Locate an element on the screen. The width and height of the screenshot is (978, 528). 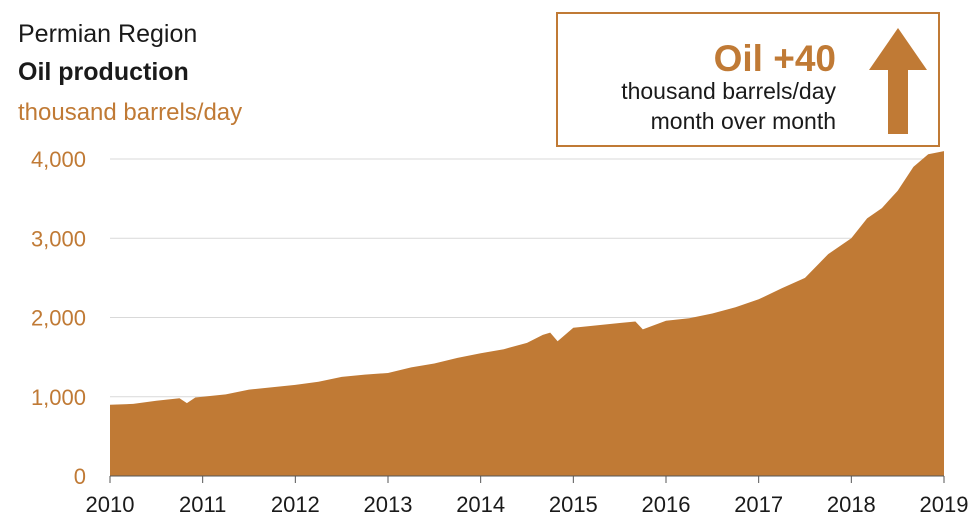
y-tick-label: 2,000 is located at coordinates (58, 318).